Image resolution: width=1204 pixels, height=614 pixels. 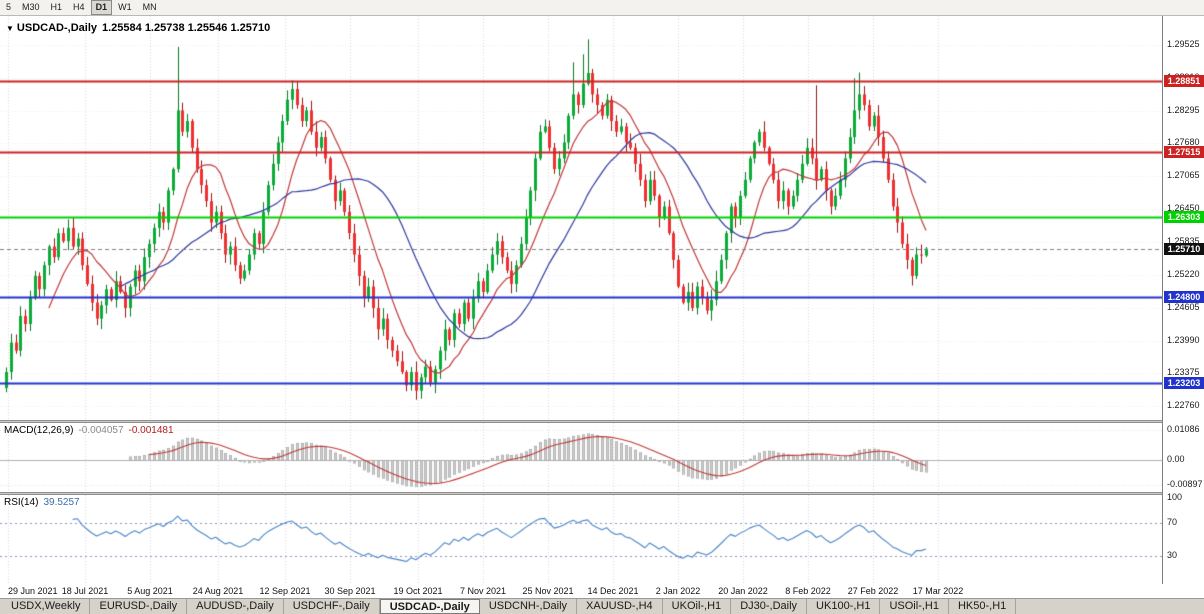 I want to click on x-axis-date-label: 25 Nov 2021, so click(x=548, y=591).